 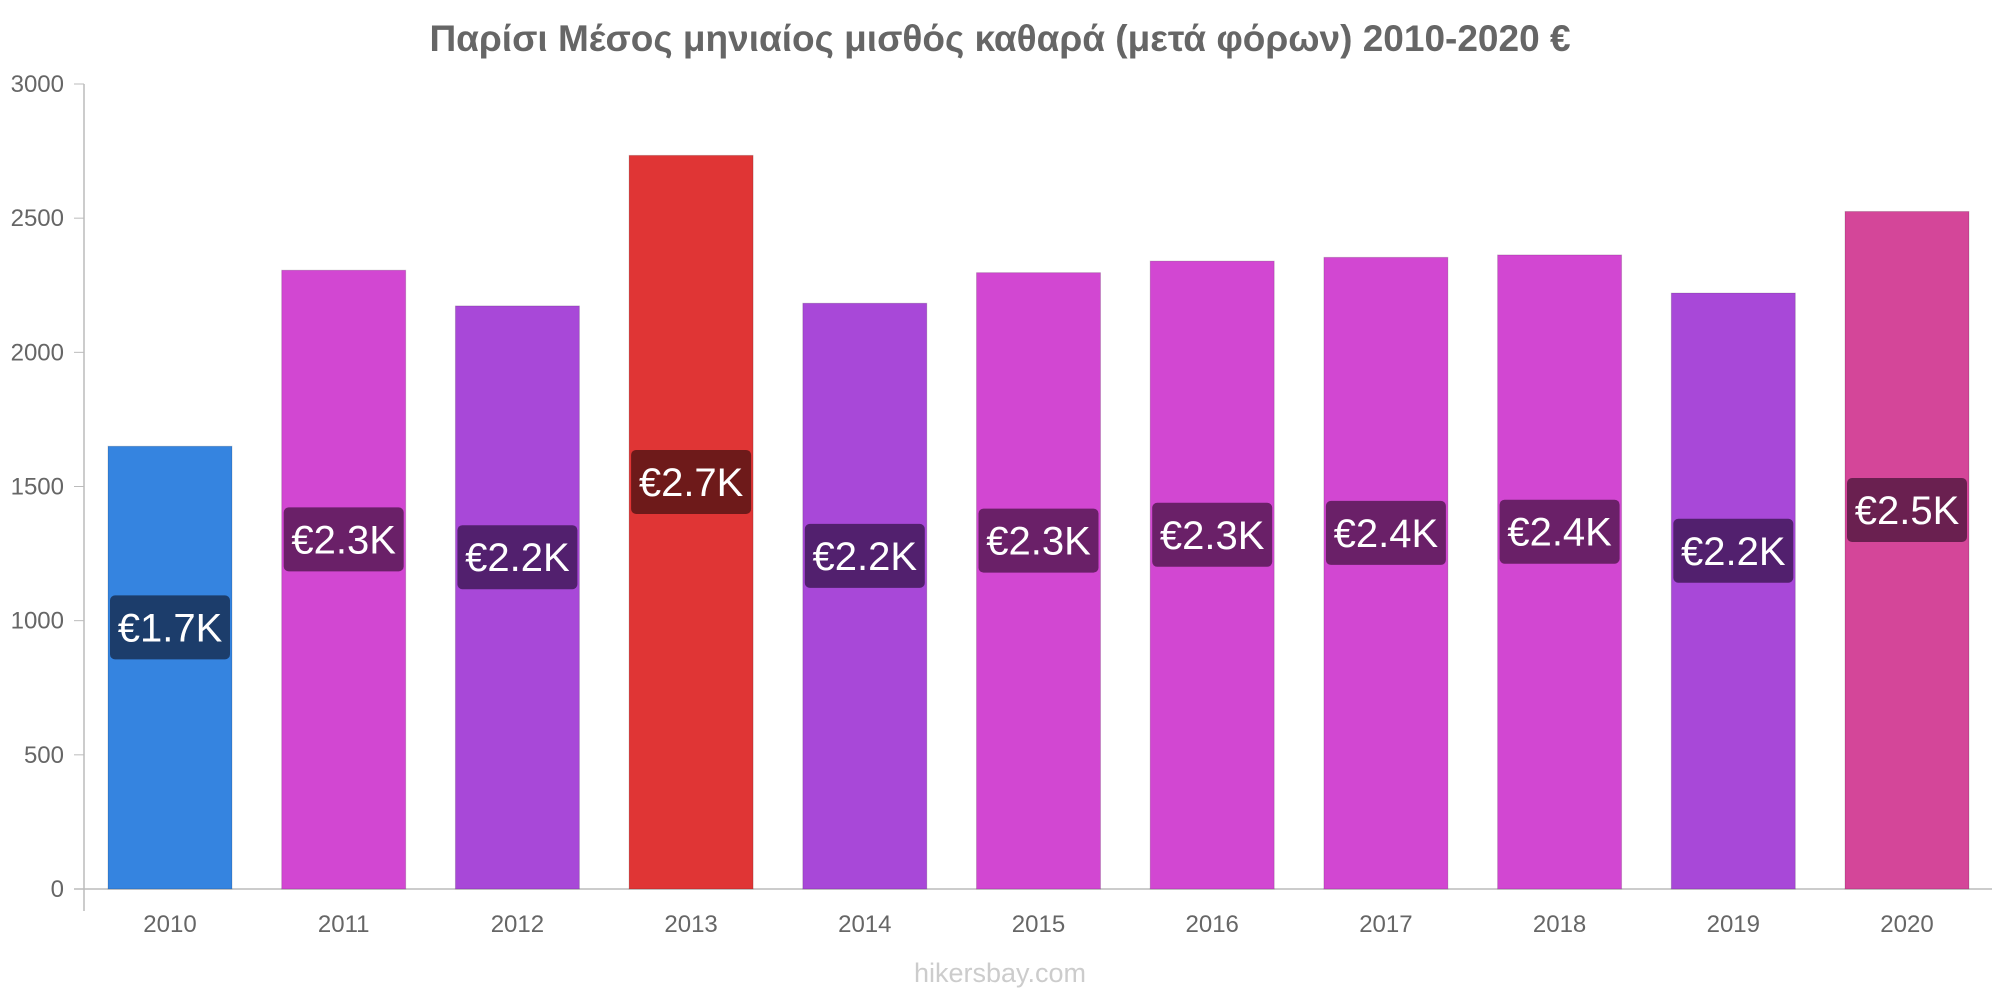 What do you see at coordinates (1733, 924) in the screenshot?
I see `x-tick-label: 2019` at bounding box center [1733, 924].